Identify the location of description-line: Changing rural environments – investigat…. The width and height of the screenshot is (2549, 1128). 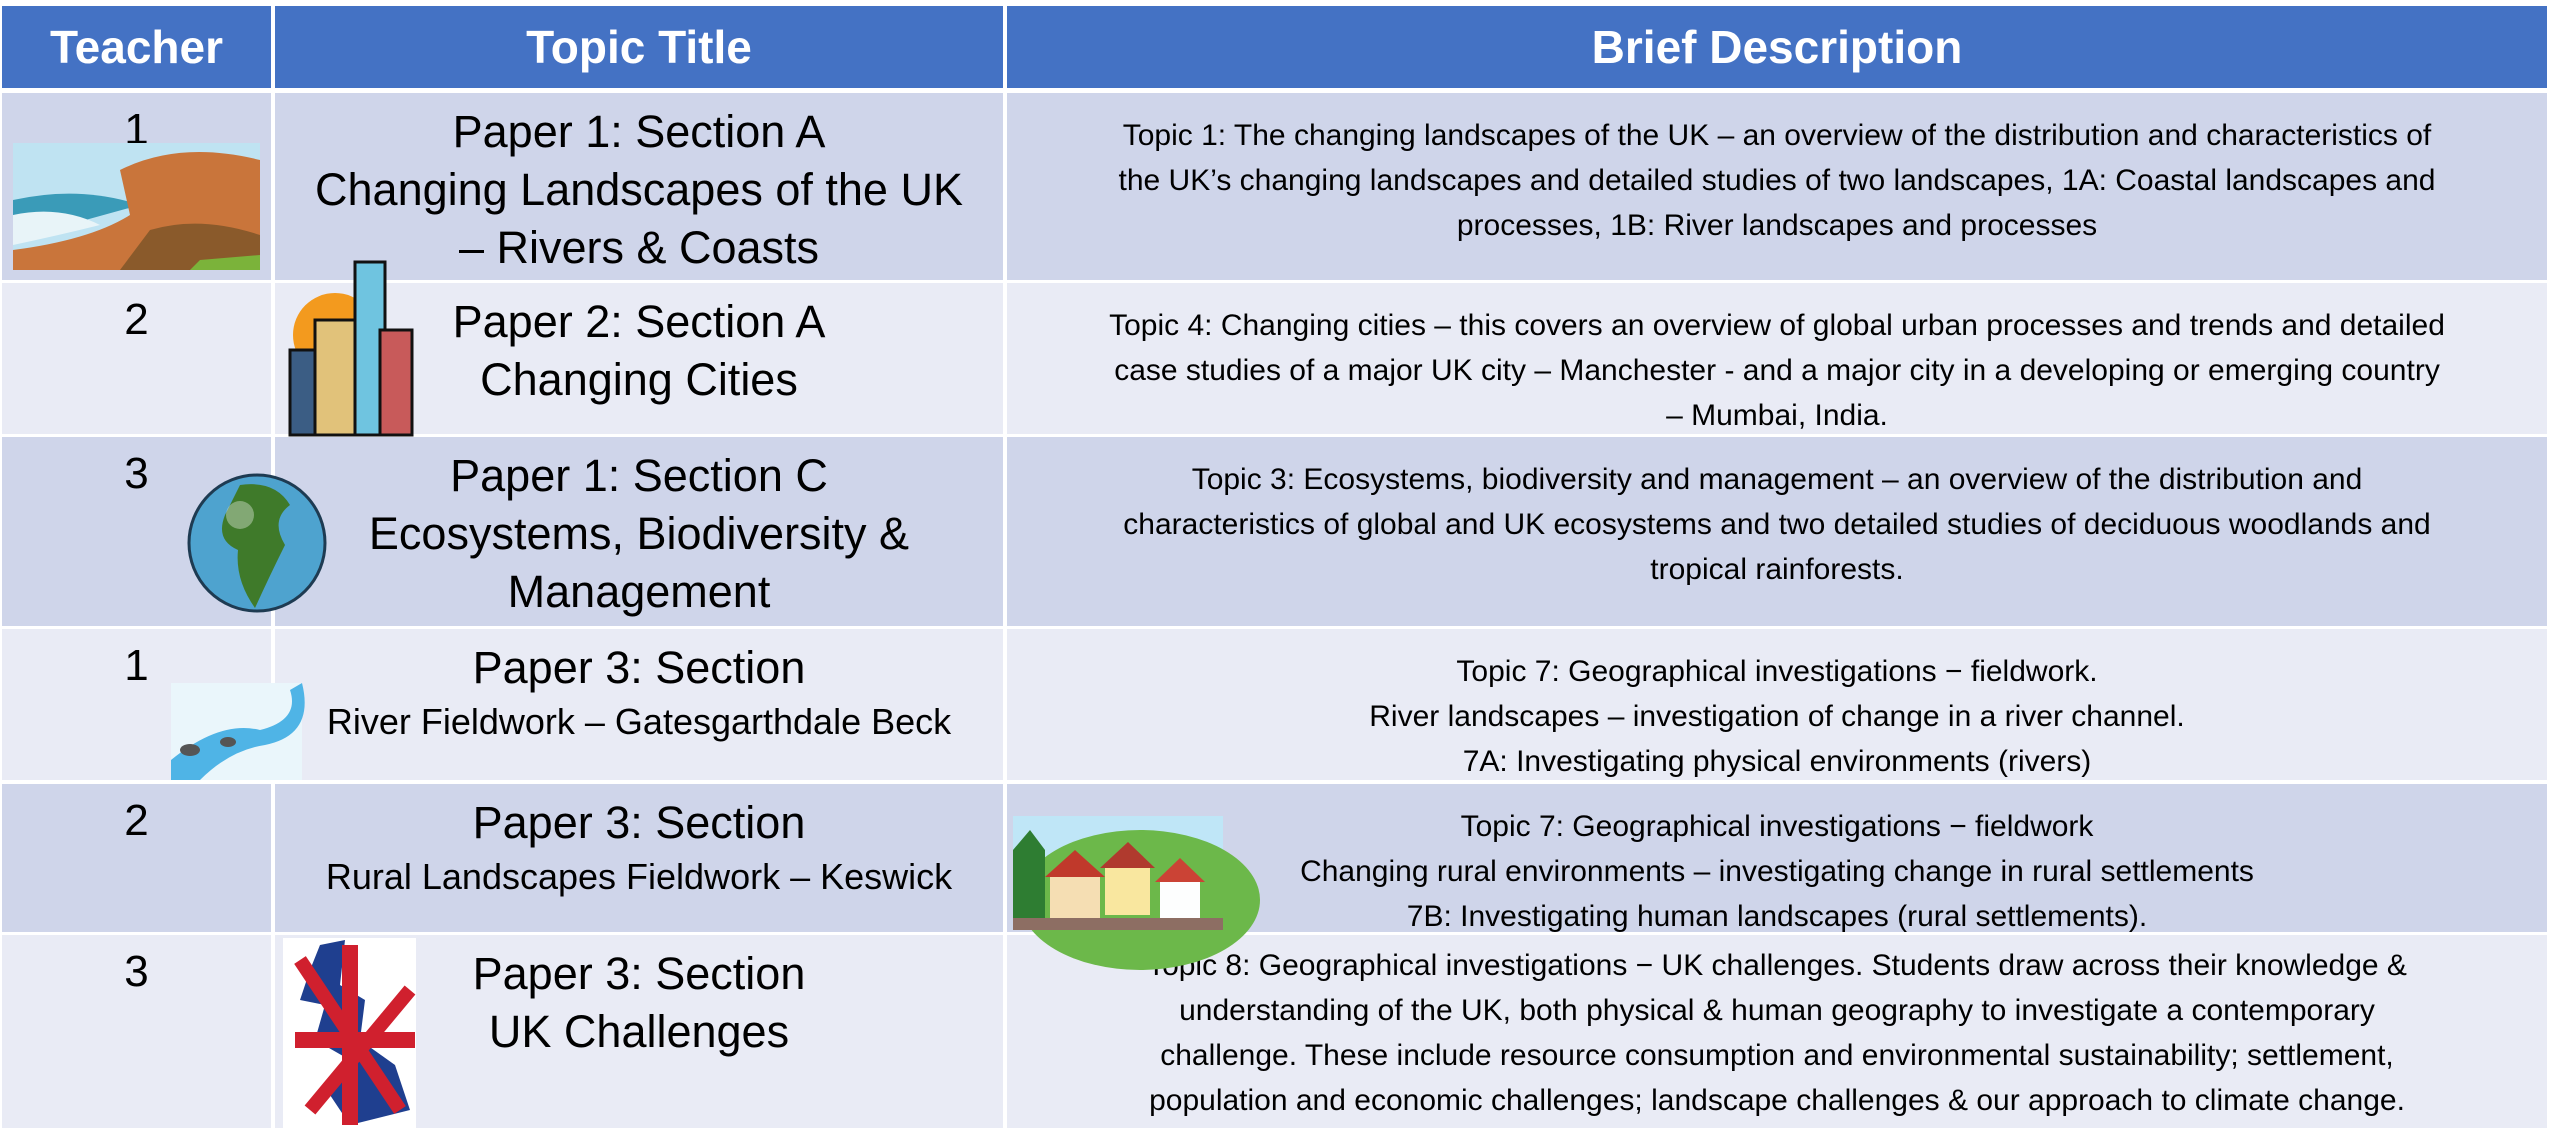
(1777, 871).